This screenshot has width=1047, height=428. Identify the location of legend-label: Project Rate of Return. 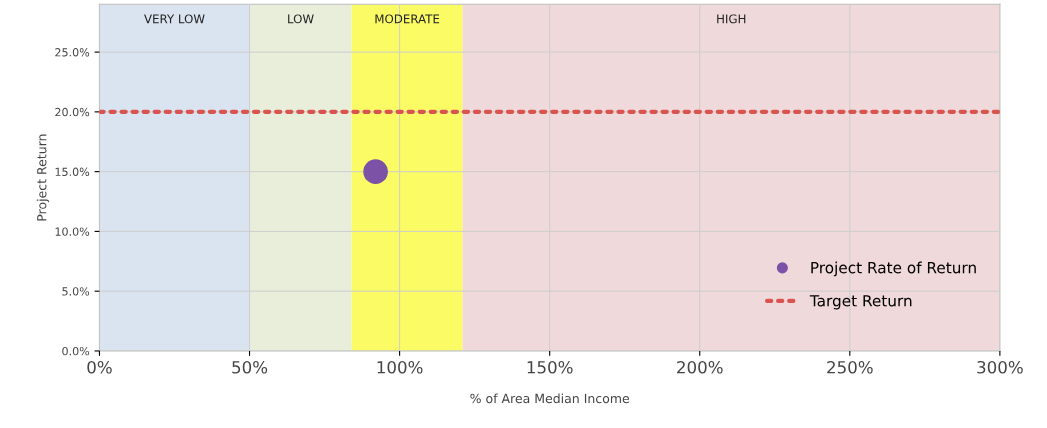
(893, 269).